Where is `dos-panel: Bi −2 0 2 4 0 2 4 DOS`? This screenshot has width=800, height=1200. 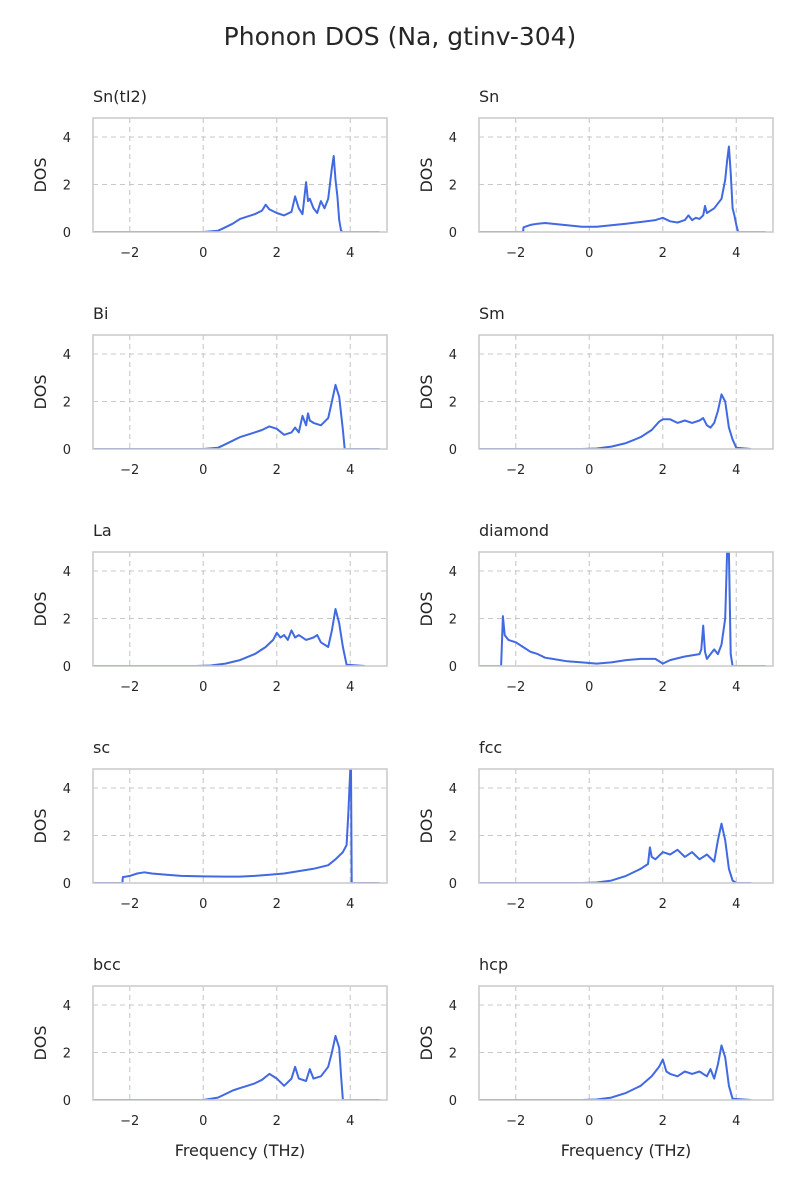
dos-panel: Bi −2 0 2 4 0 2 4 DOS is located at coordinates (209, 391).